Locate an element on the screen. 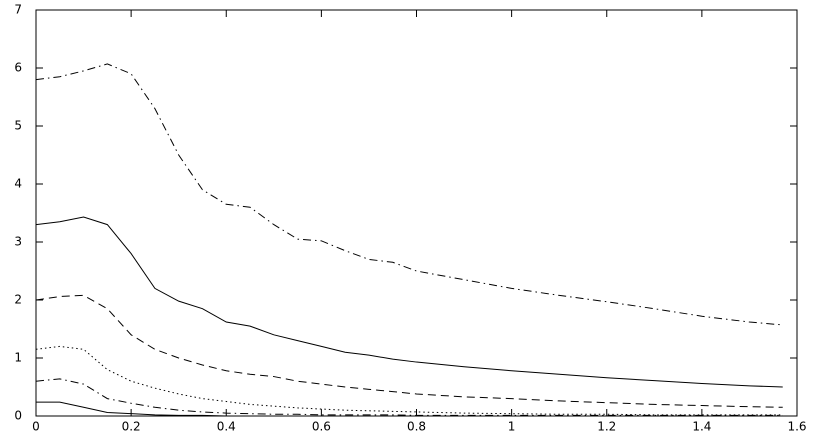  x-tick-label: 1.6 is located at coordinates (796, 427).